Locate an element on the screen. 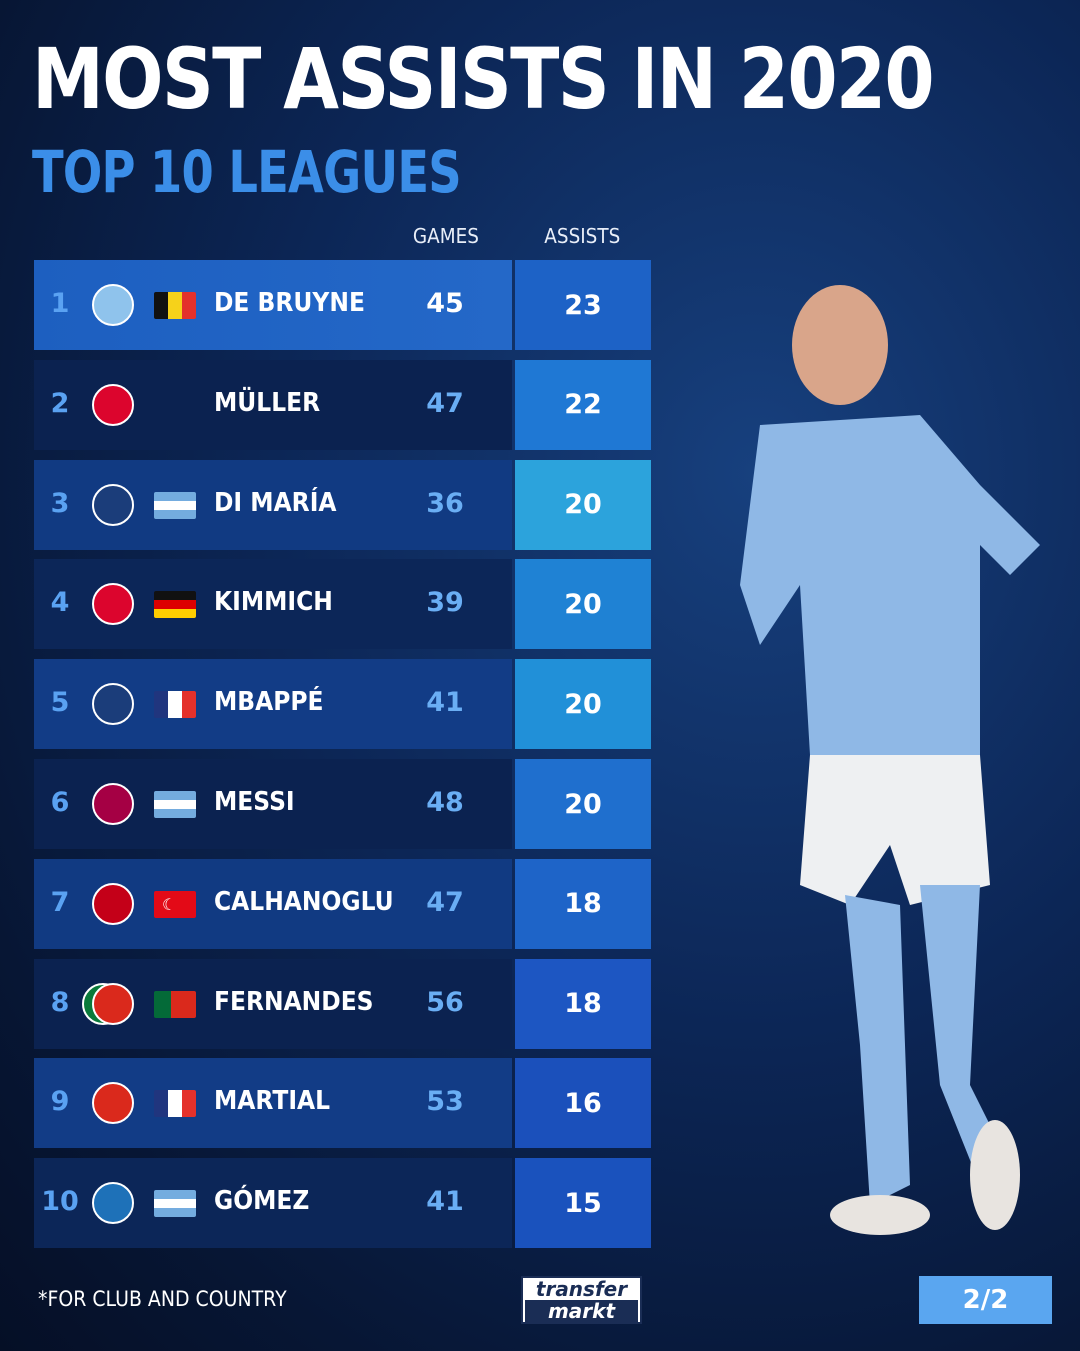 Image resolution: width=1080 pixels, height=1351 pixels. rank: 6 is located at coordinates (60, 802).